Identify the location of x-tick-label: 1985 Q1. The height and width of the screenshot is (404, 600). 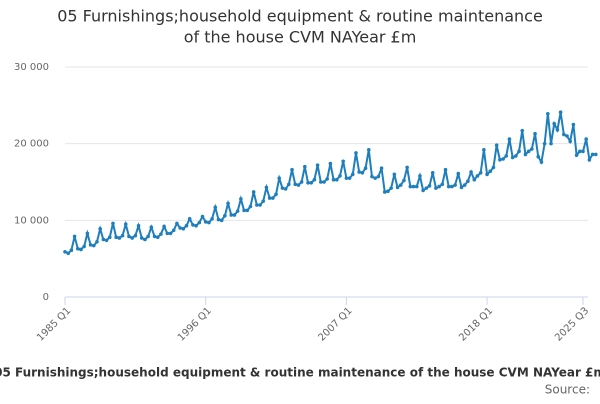
(54, 324).